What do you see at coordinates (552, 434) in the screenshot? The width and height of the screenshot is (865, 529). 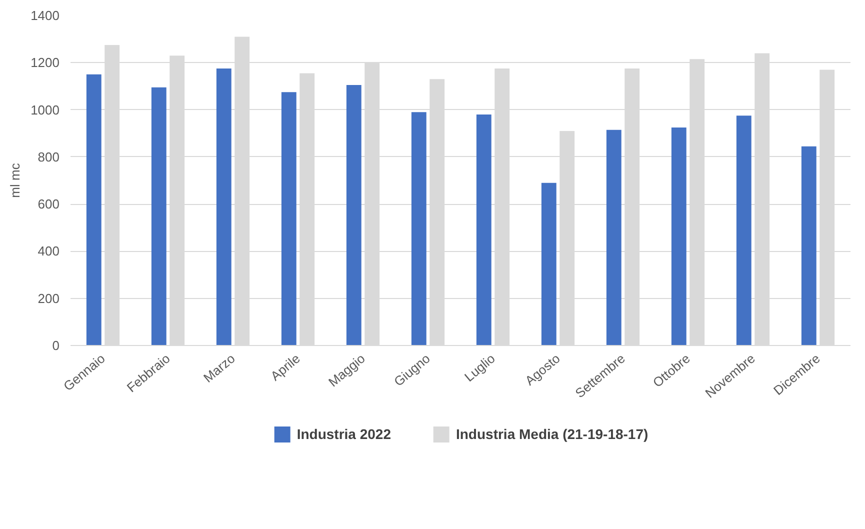 I see `legend-label: Industria Media (21-19-18-17)` at bounding box center [552, 434].